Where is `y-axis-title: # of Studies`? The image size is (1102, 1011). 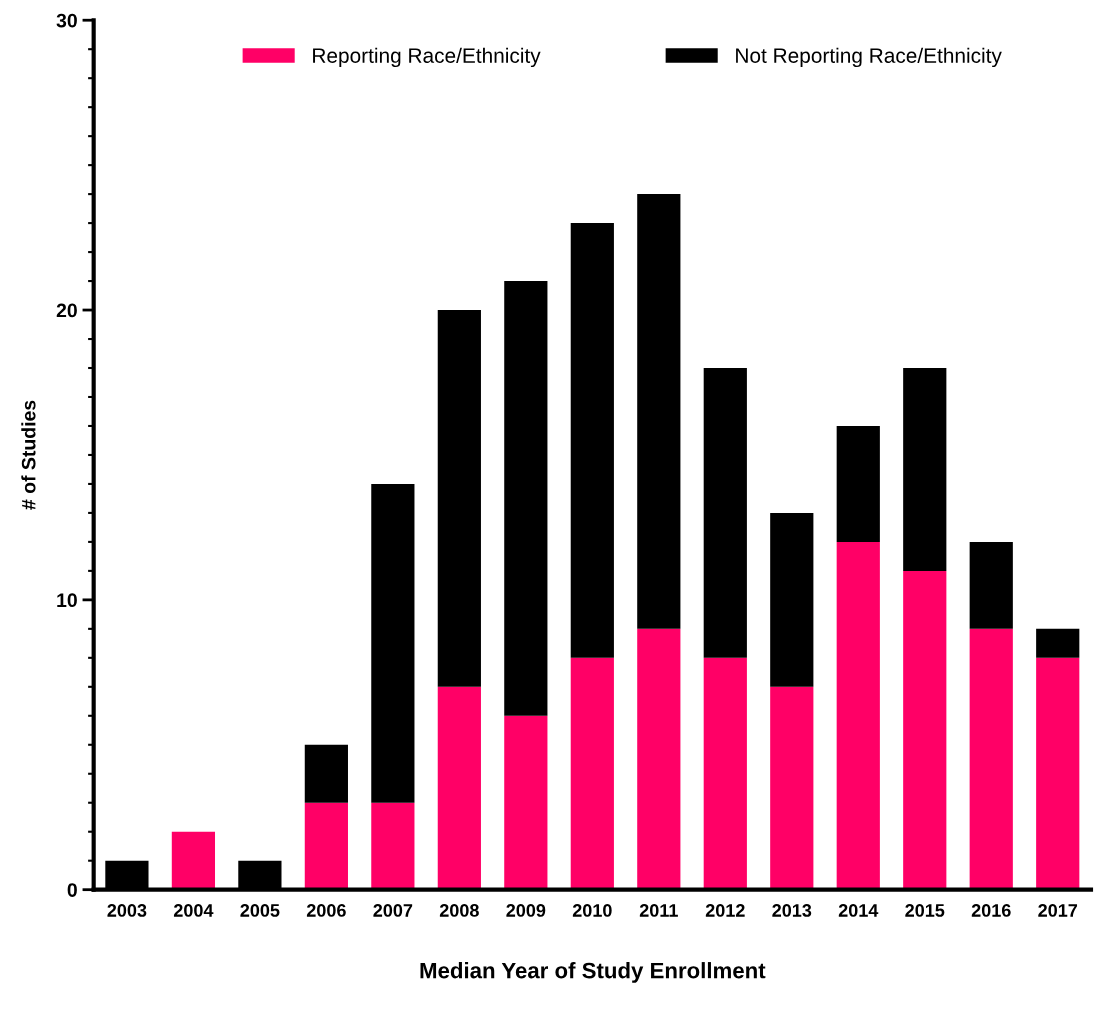
y-axis-title: # of Studies is located at coordinates (28, 455).